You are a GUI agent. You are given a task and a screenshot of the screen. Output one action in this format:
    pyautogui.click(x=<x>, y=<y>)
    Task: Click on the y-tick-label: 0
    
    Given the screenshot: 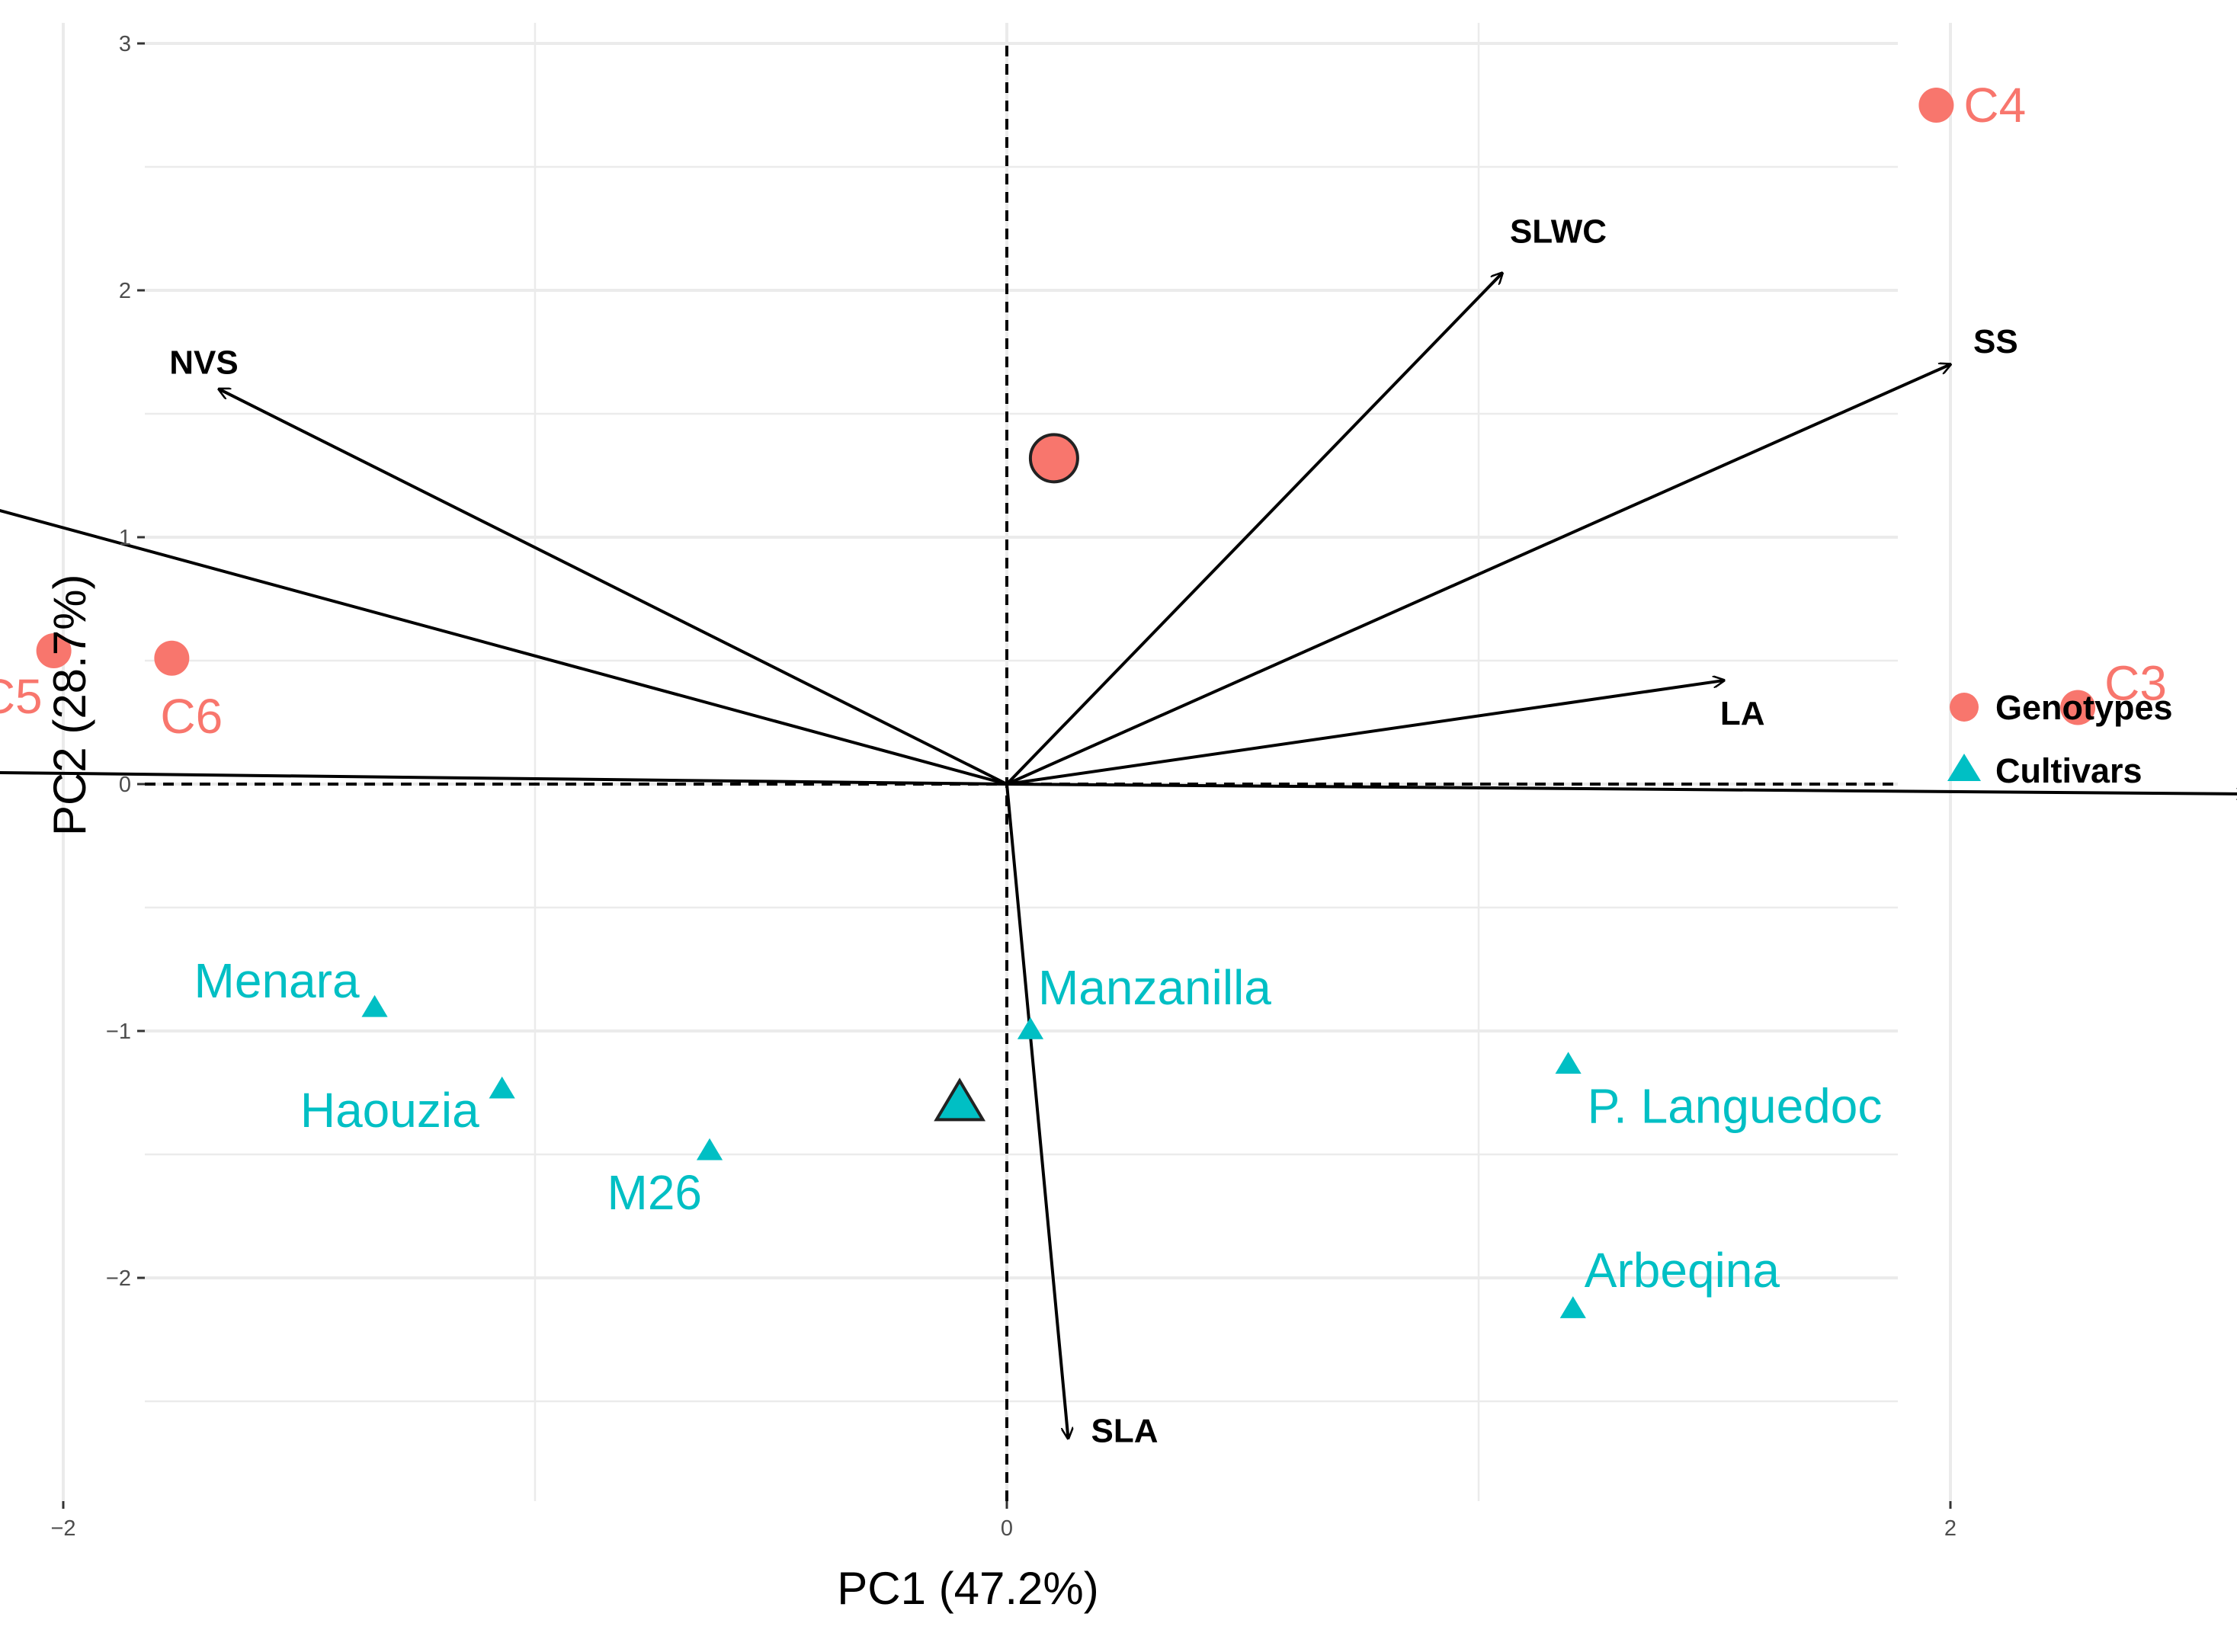 What is the action you would take?
    pyautogui.click(x=125, y=785)
    